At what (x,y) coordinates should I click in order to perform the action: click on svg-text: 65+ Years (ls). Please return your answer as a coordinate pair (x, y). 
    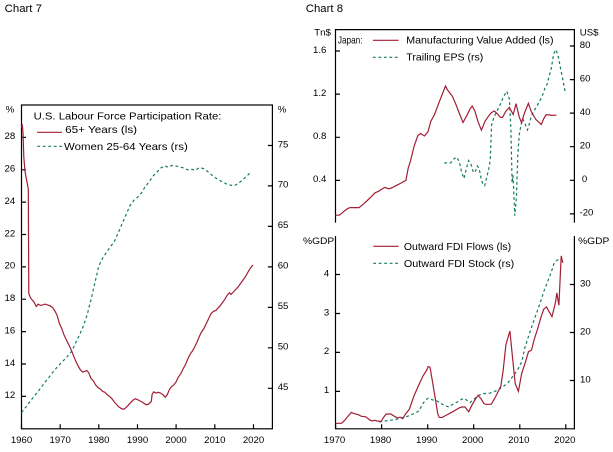
    Looking at the image, I should click on (101, 130).